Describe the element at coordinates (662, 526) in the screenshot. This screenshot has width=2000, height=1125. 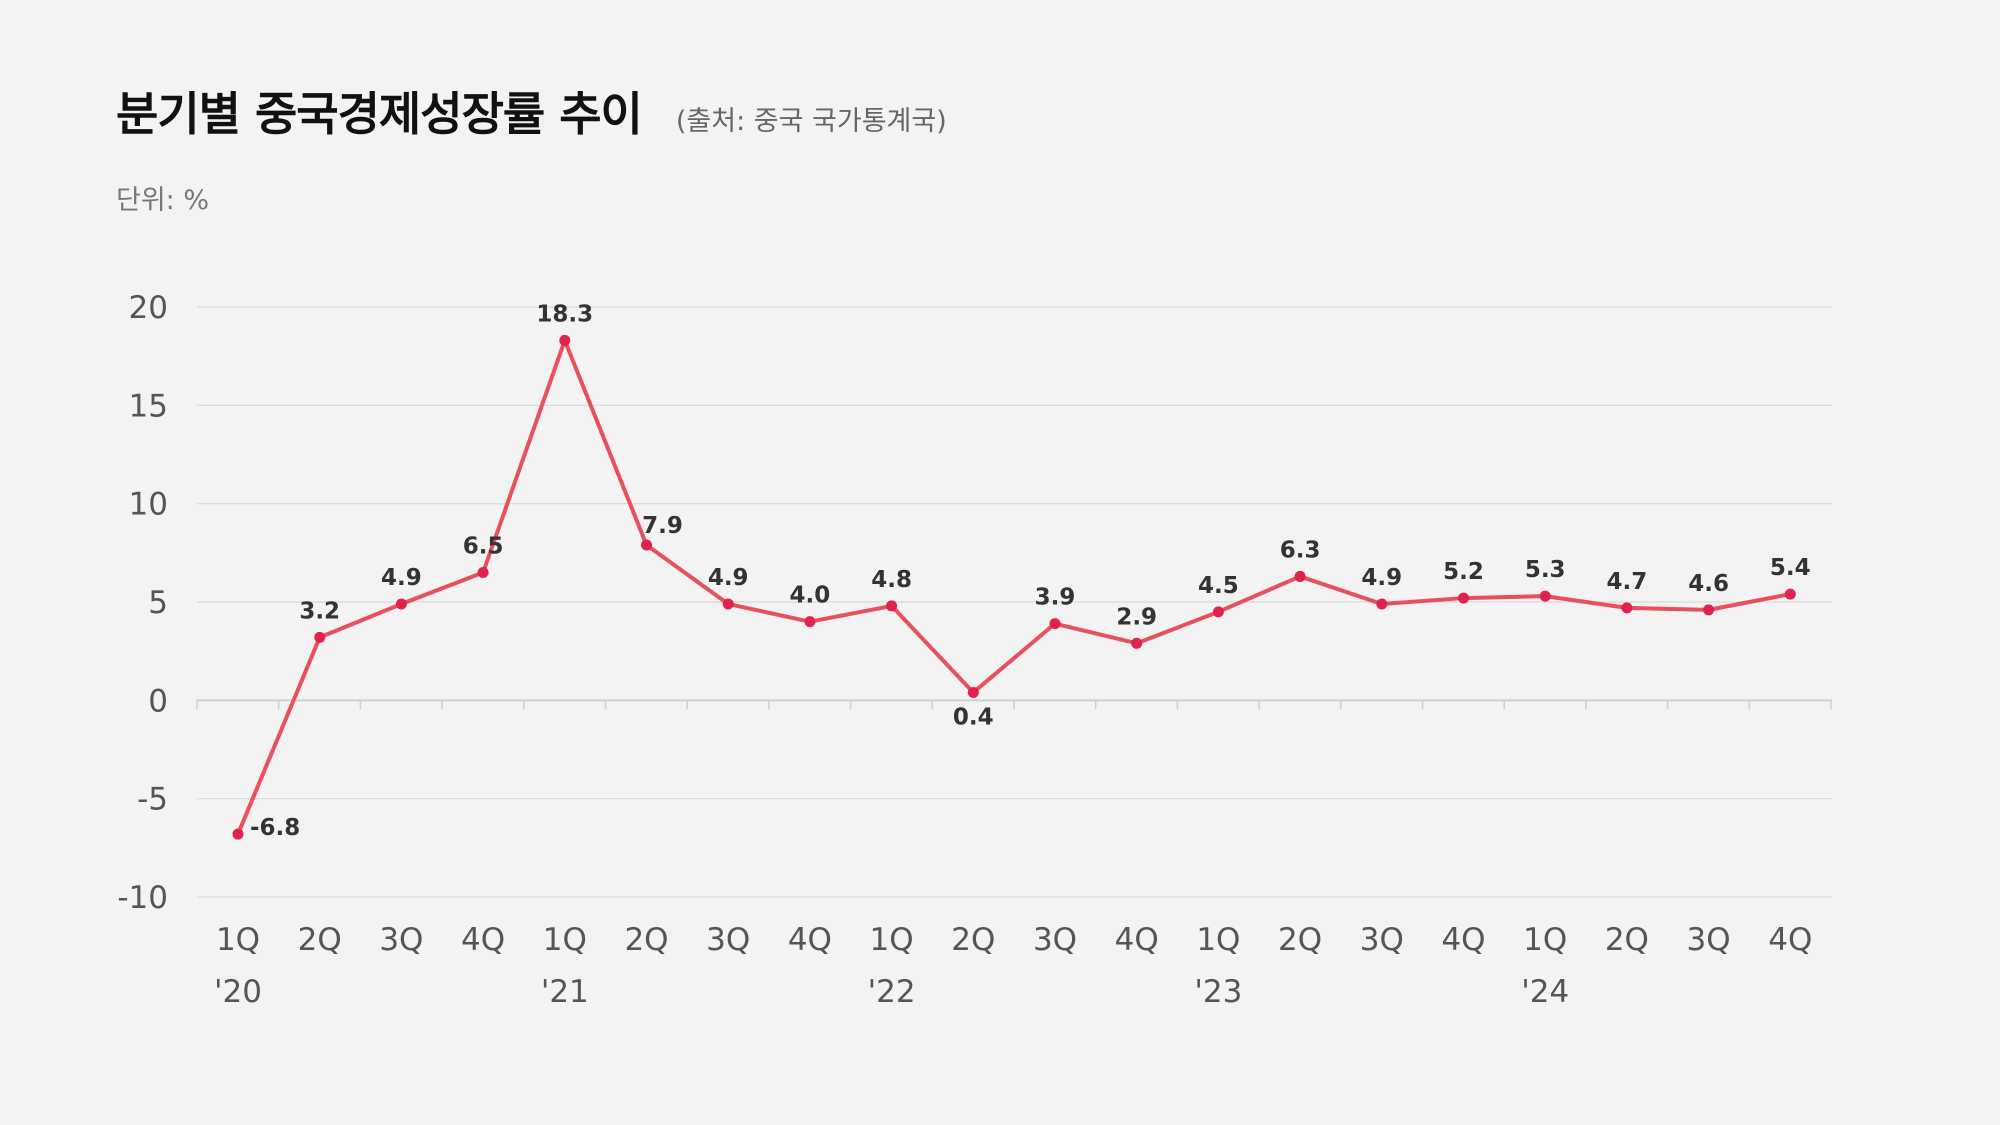
I see `data-label: 7.9` at that location.